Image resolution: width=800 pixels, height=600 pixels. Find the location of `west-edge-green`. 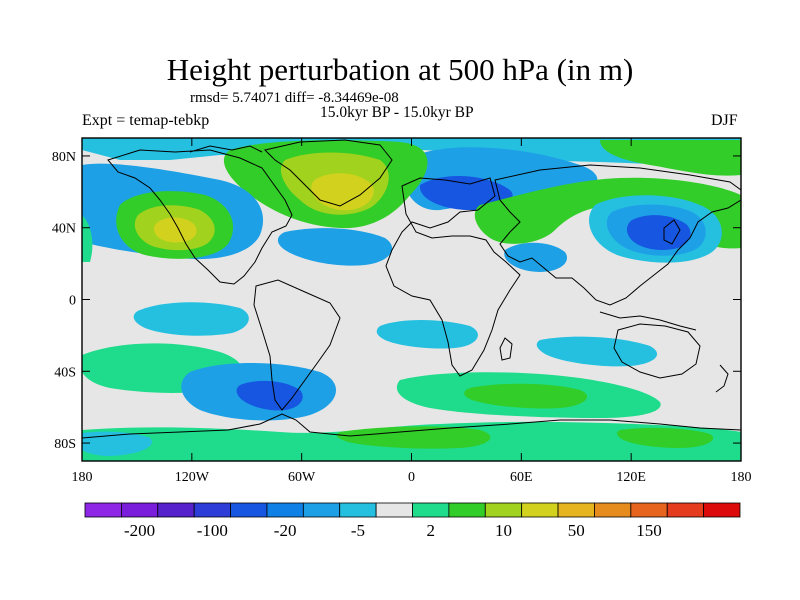

west-edge-green is located at coordinates (87, 238).